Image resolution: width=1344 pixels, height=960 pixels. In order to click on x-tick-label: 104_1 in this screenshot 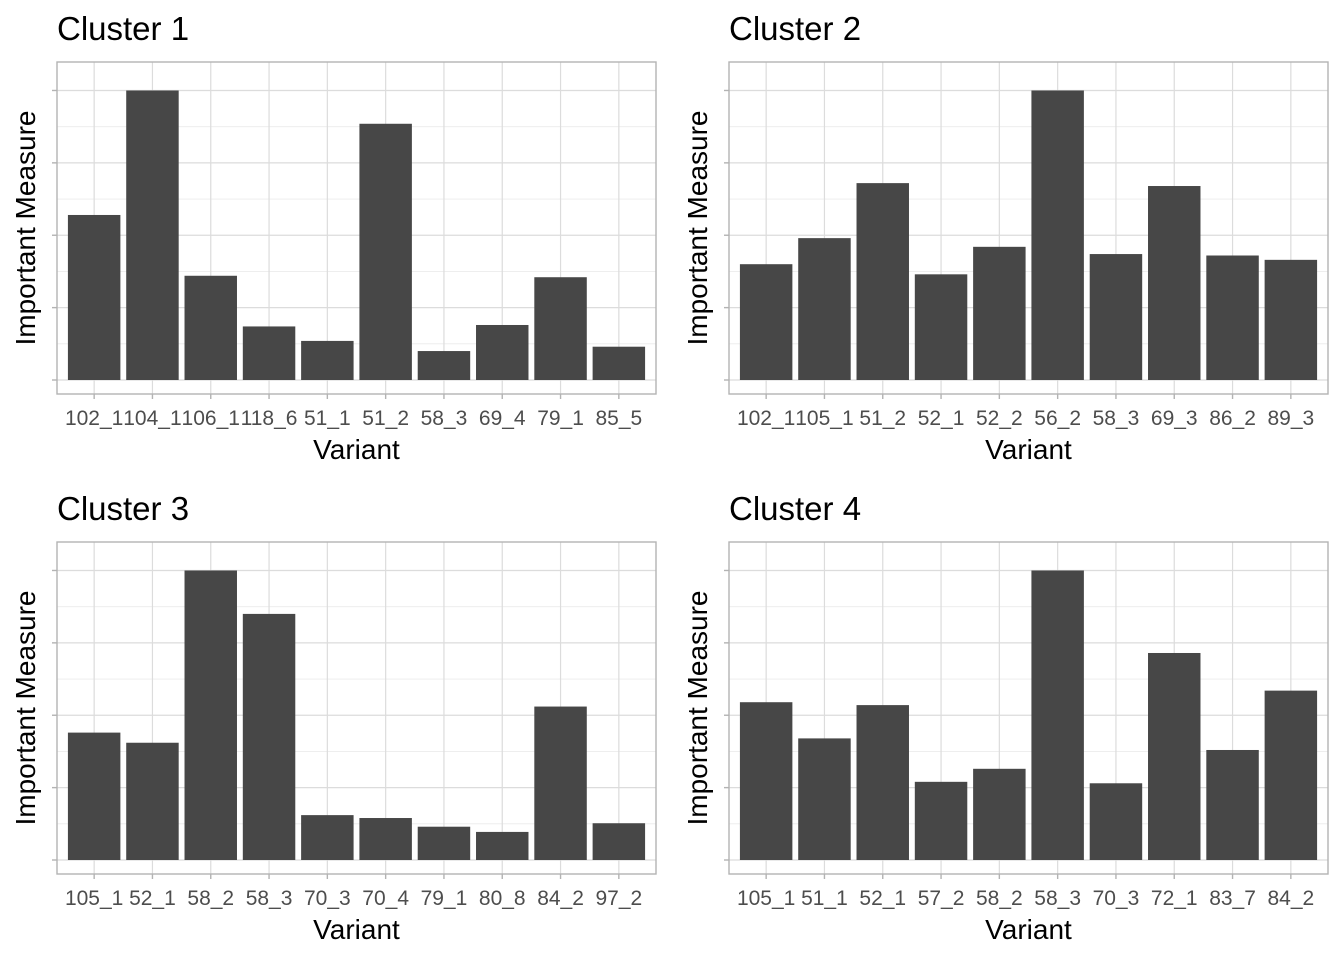, I will do `click(152, 418)`.